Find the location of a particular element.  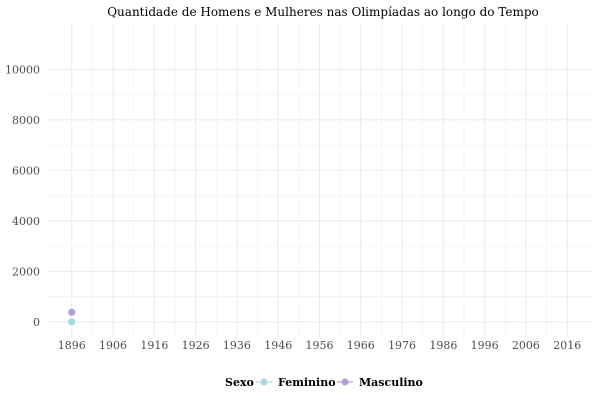

x-tick-label: 2016 is located at coordinates (567, 345).